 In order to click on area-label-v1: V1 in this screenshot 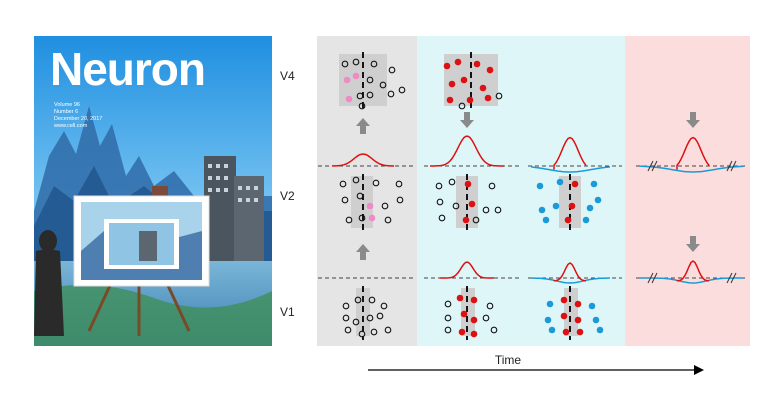, I will do `click(287, 312)`.